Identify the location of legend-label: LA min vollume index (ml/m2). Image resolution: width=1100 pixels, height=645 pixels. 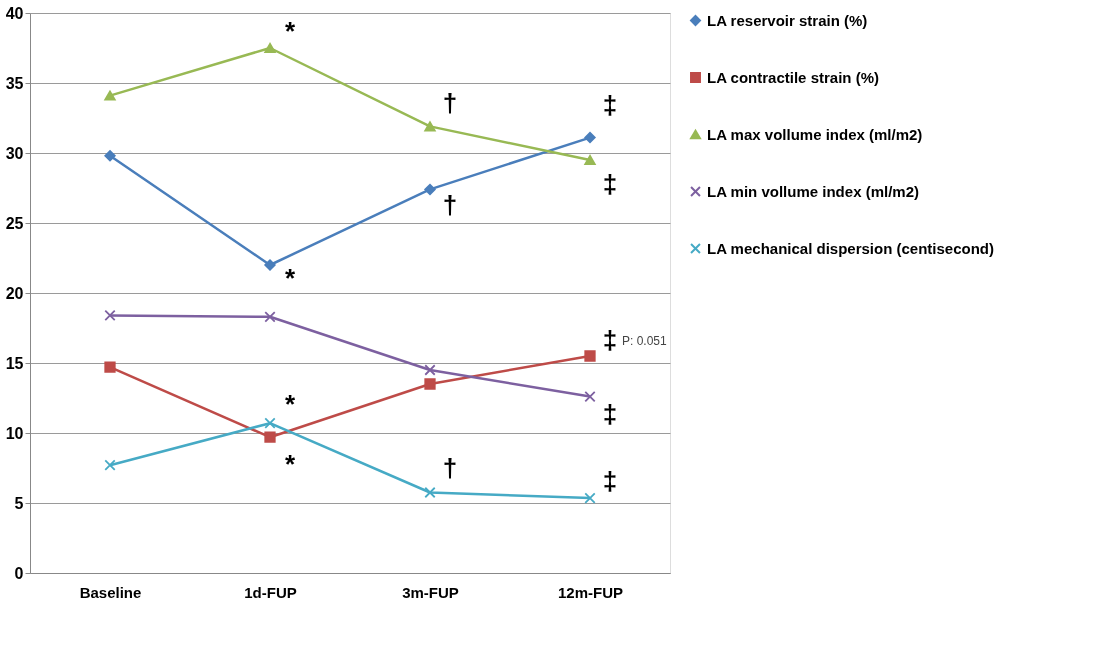
(813, 191).